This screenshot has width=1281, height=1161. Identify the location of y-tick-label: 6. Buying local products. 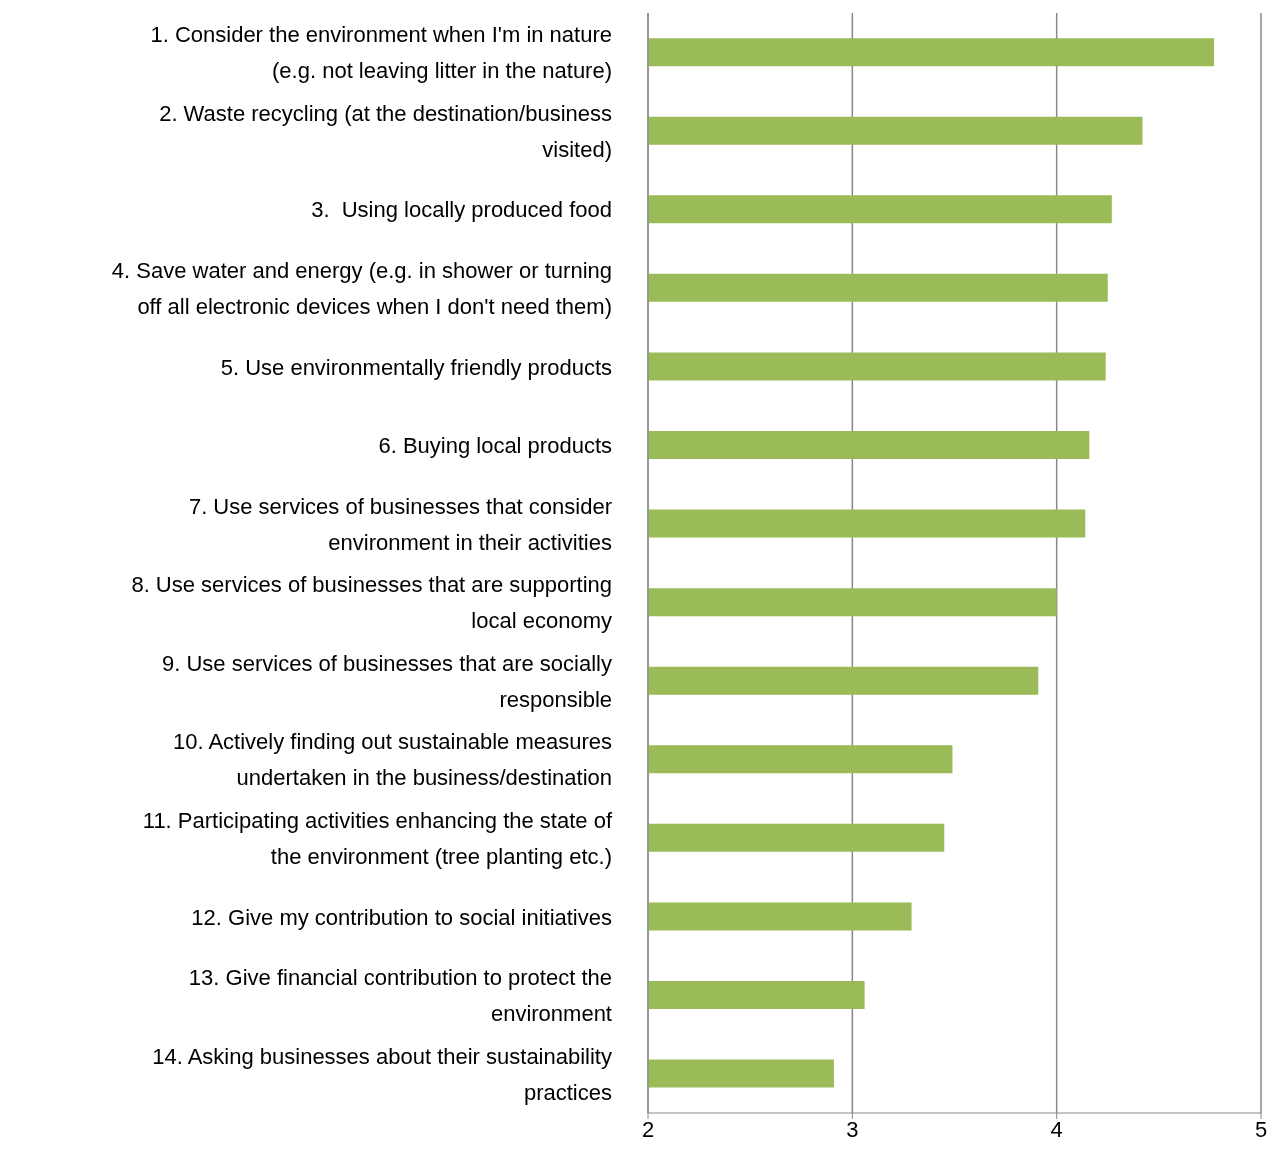
(495, 446).